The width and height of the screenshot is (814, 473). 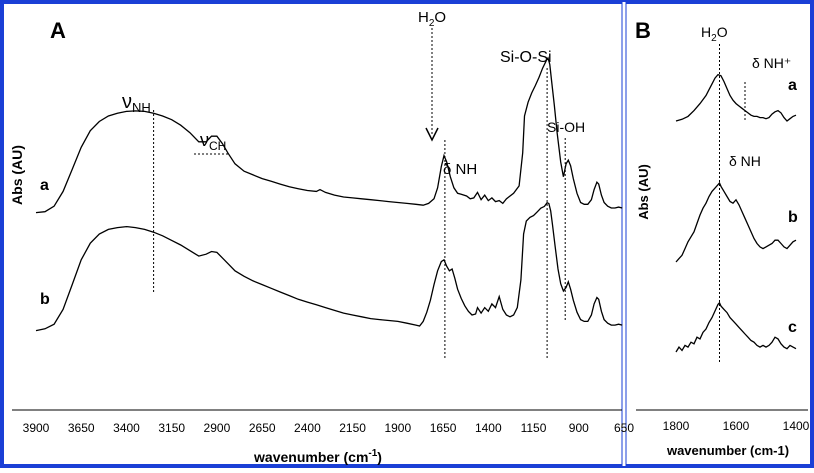 I want to click on panel-a-xtick-label: 1900, so click(x=397, y=428).